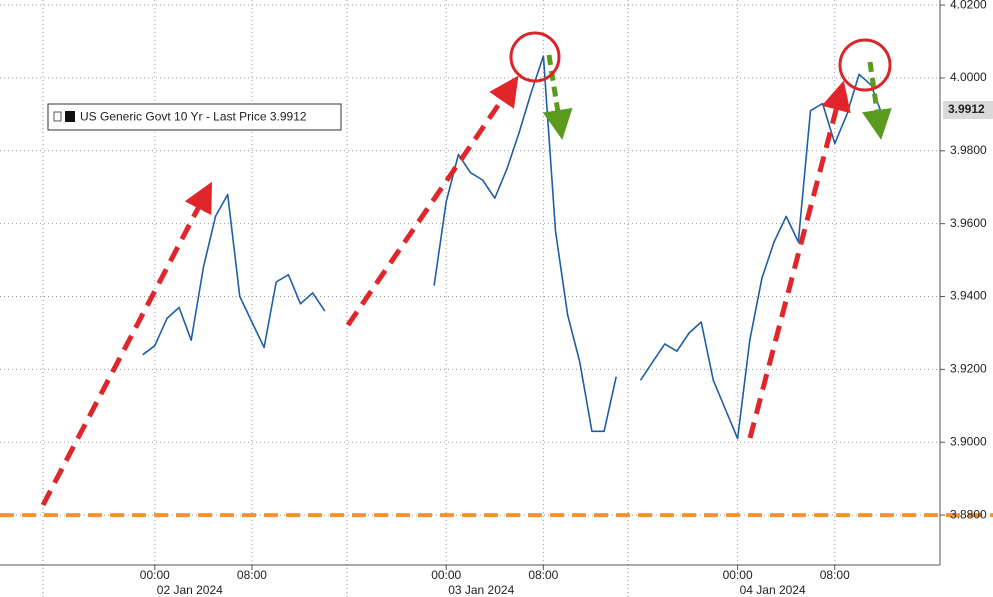 Image resolution: width=993 pixels, height=597 pixels. What do you see at coordinates (57, 116) in the screenshot?
I see `legend-toggle` at bounding box center [57, 116].